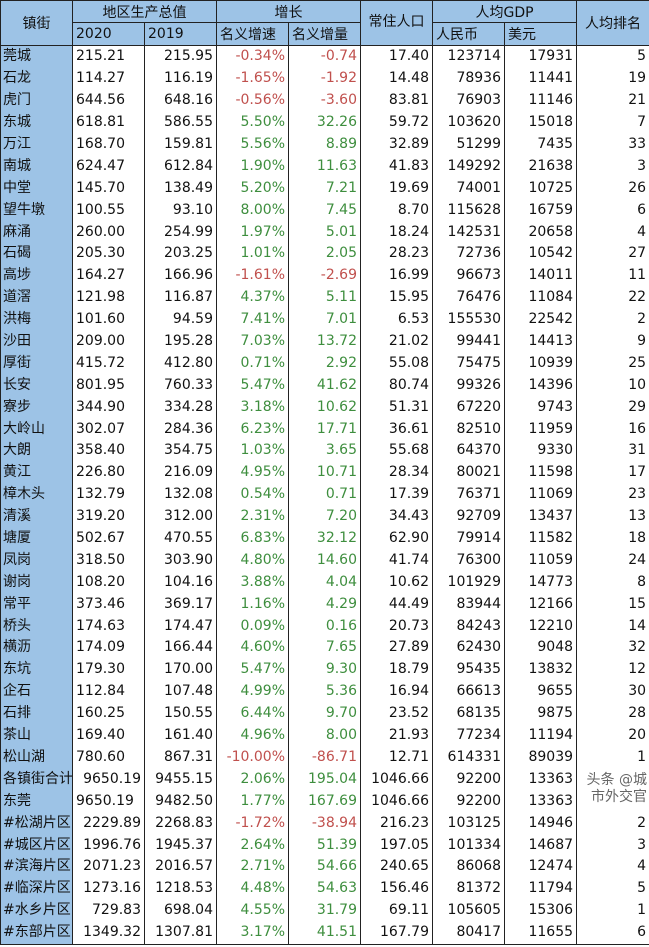  What do you see at coordinates (252, 713) in the screenshot?
I see `growth-rate: 6.44%` at bounding box center [252, 713].